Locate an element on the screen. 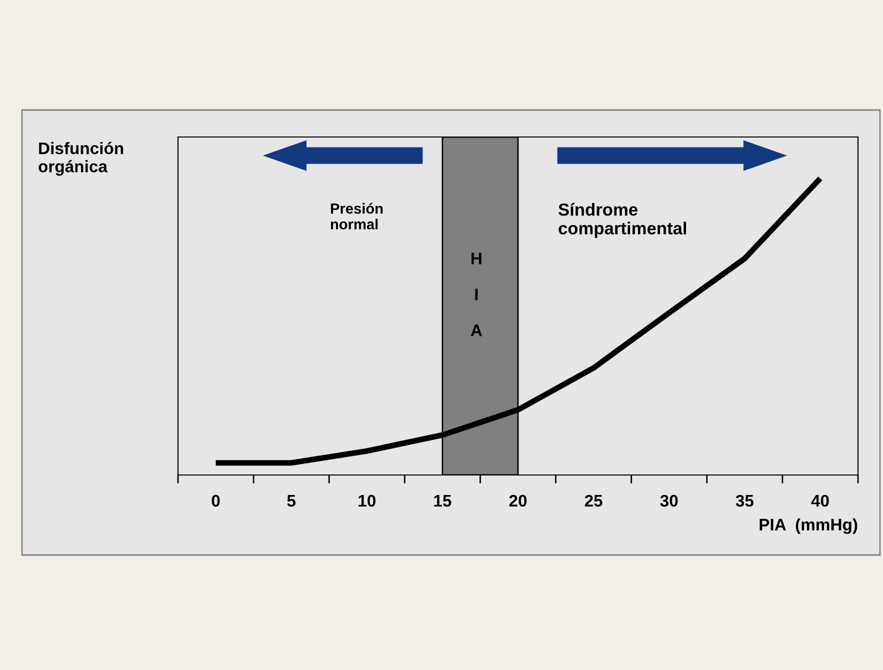 The height and width of the screenshot is (670, 883). x-tick-label: 25 is located at coordinates (593, 500).